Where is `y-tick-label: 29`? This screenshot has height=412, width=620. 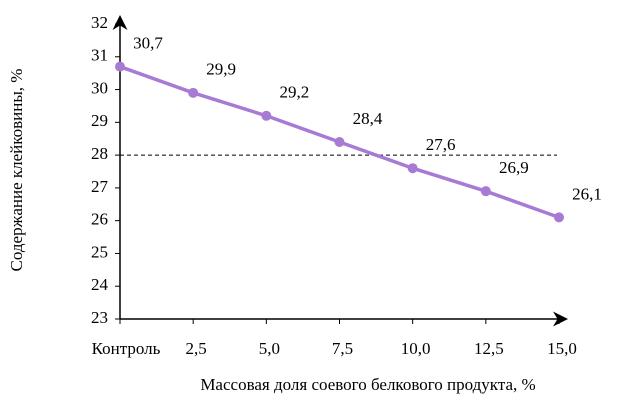 y-tick-label: 29 is located at coordinates (99, 120).